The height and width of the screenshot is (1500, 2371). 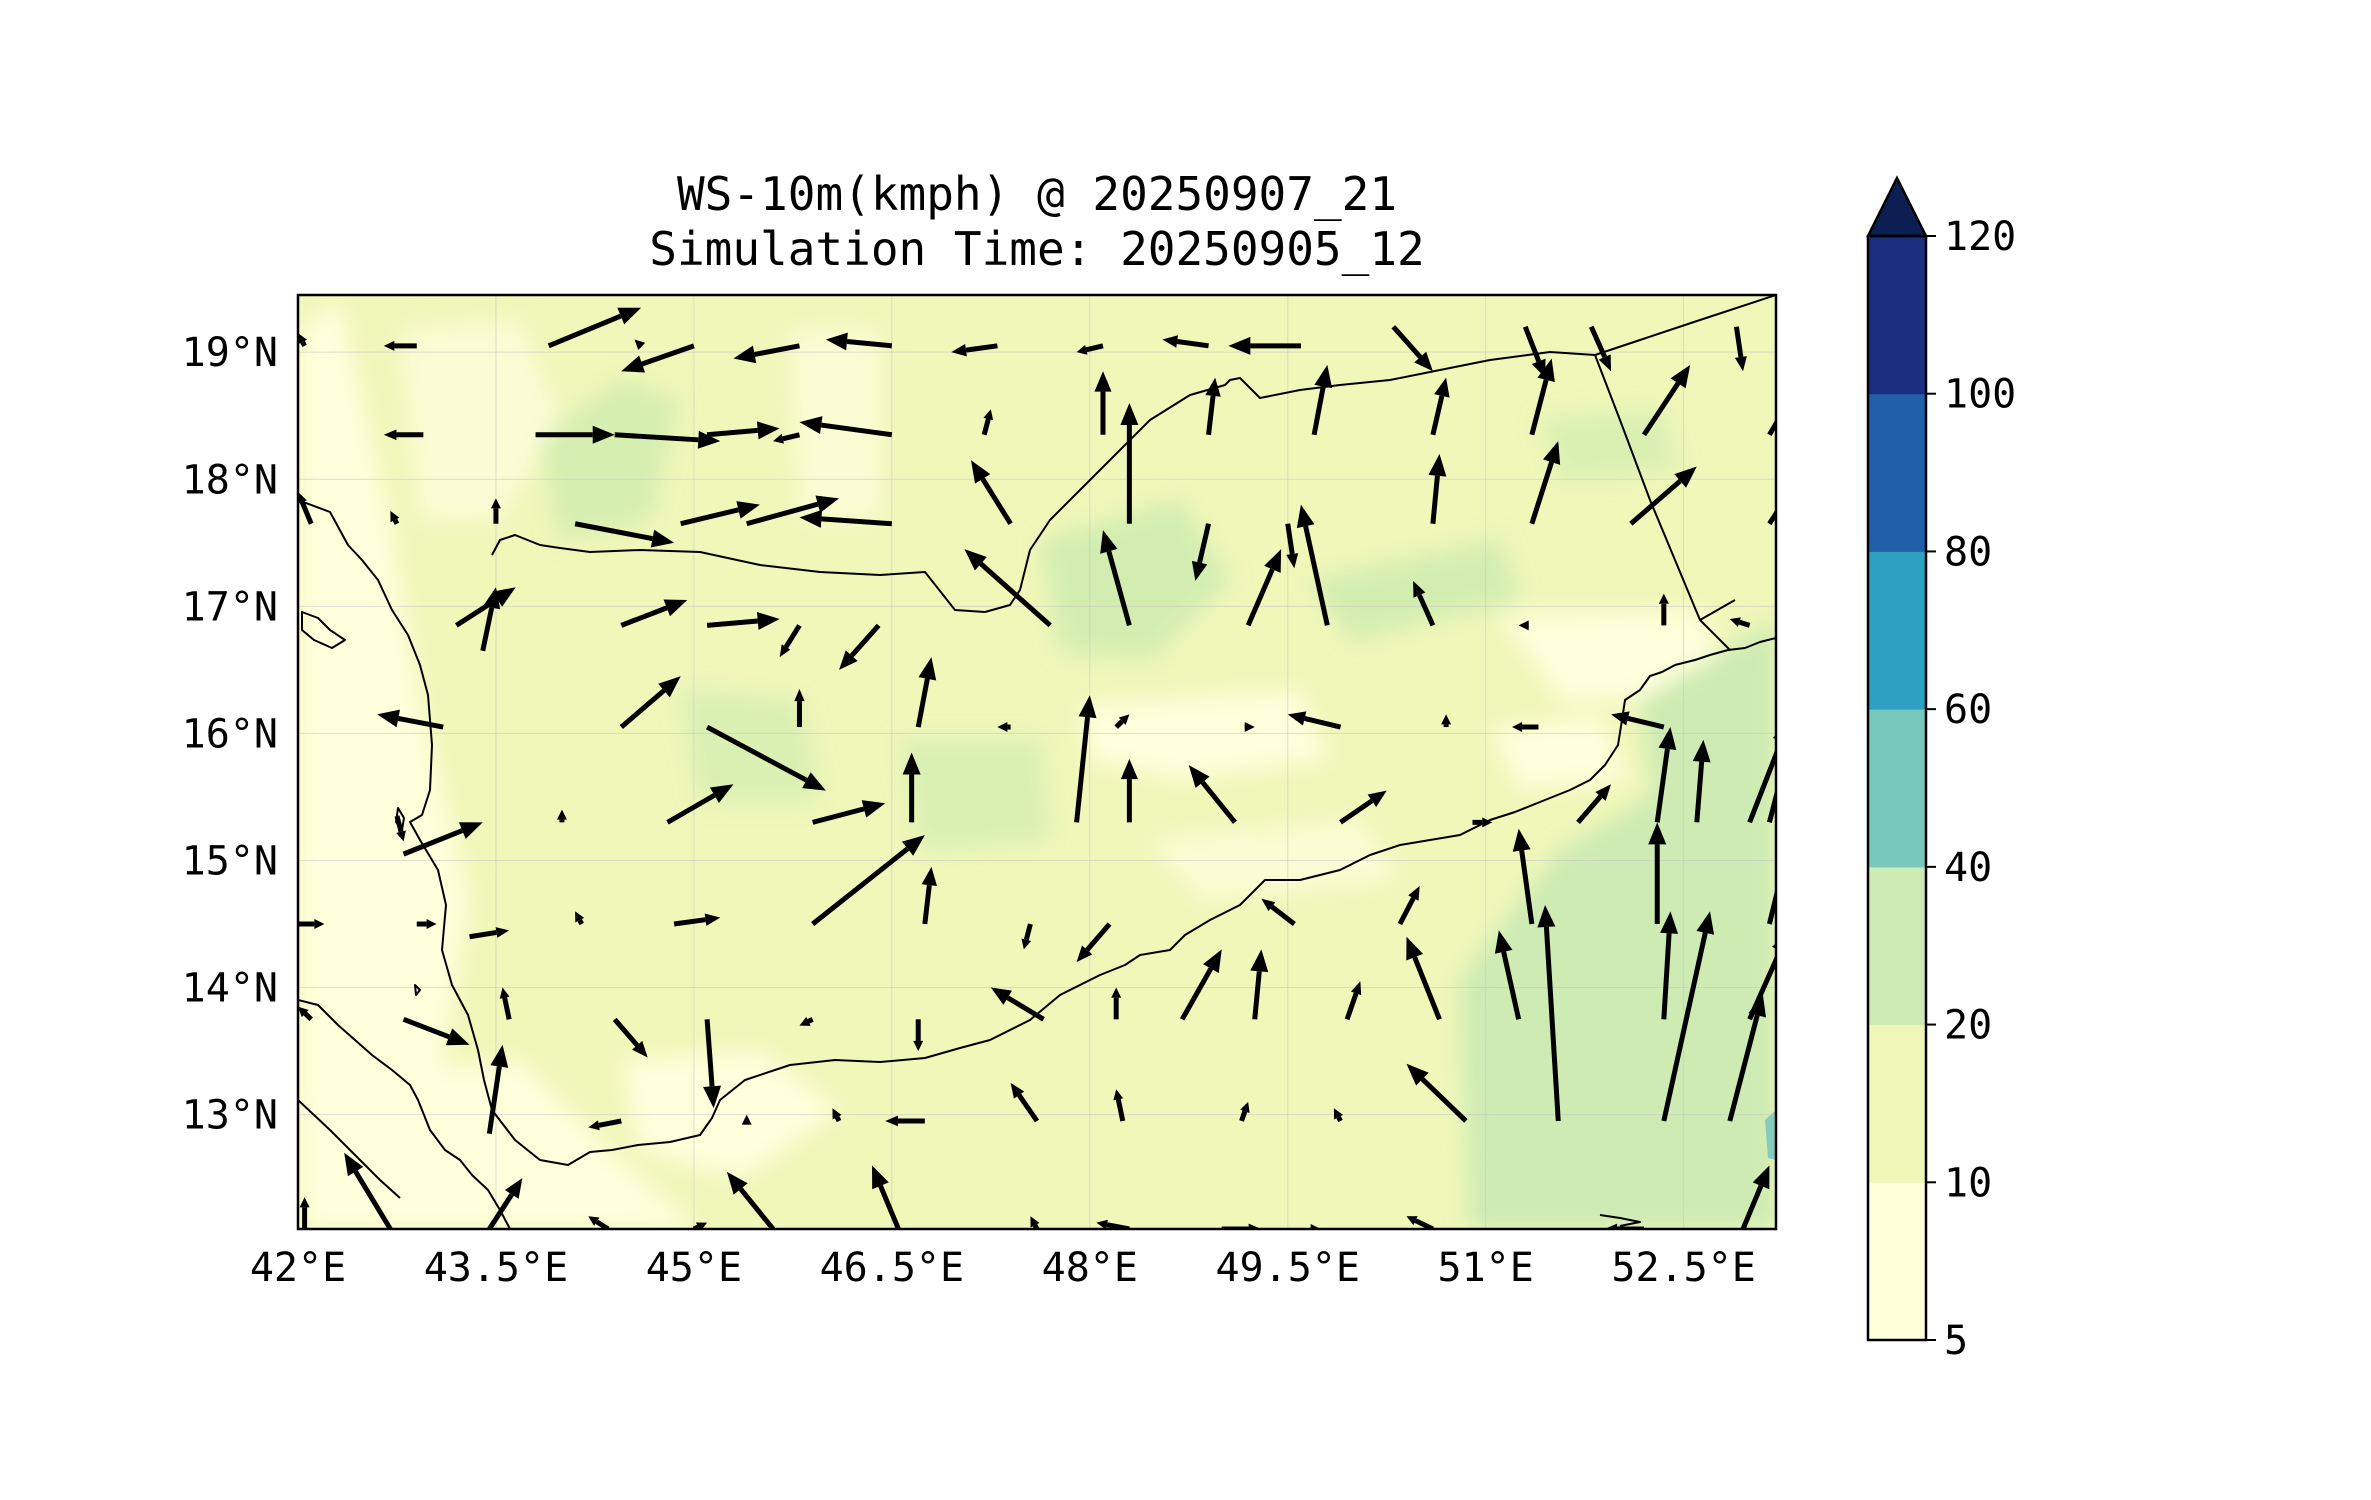 What do you see at coordinates (1968, 1183) in the screenshot?
I see `colorbar-tick-label: 10` at bounding box center [1968, 1183].